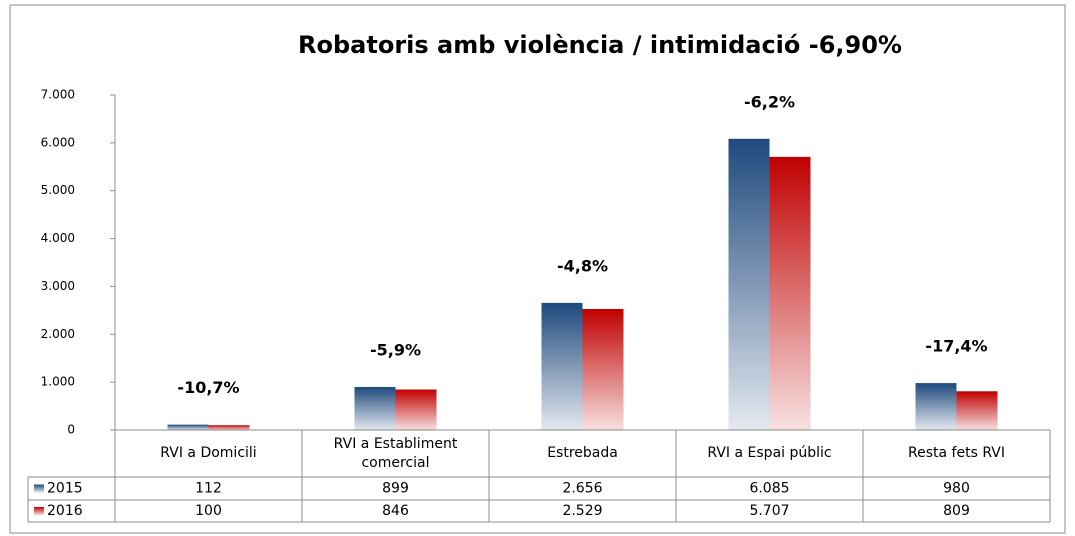 The image size is (1075, 536). Describe the element at coordinates (208, 453) in the screenshot. I see `x-tick-label: RVI a Domicili` at that location.